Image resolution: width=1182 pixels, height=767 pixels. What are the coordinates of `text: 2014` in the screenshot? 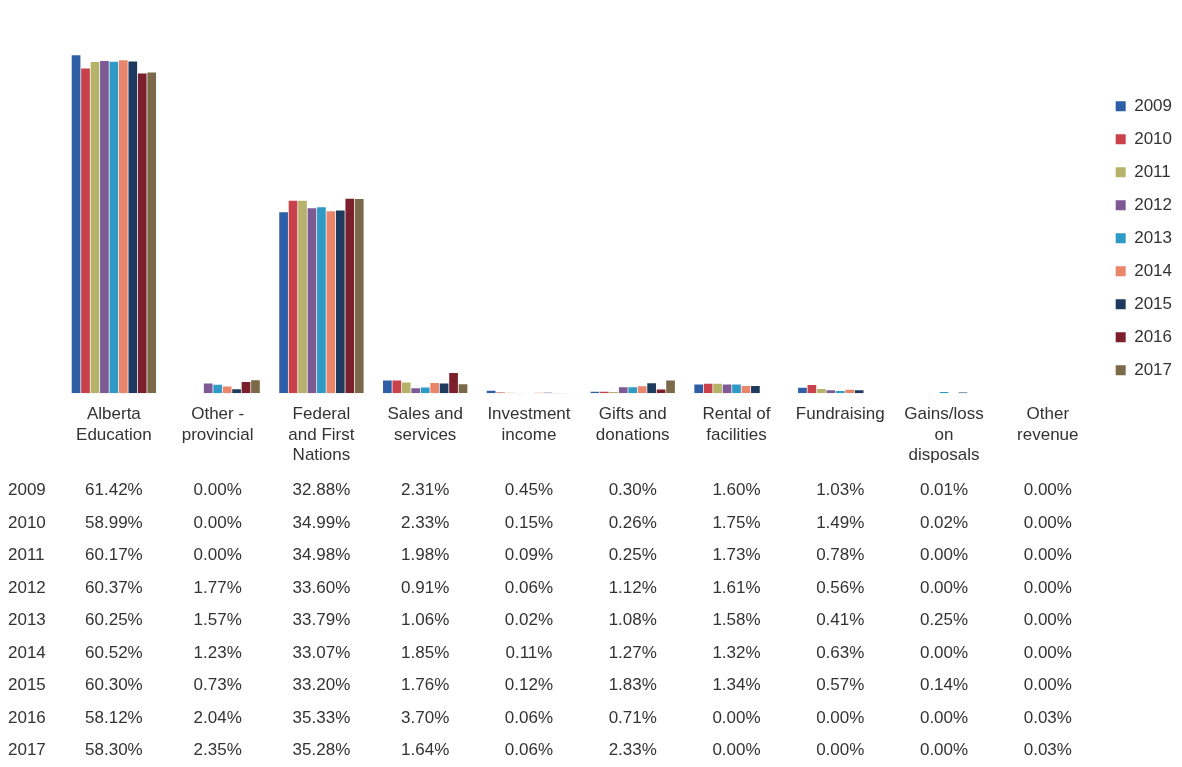 It's located at (27, 652).